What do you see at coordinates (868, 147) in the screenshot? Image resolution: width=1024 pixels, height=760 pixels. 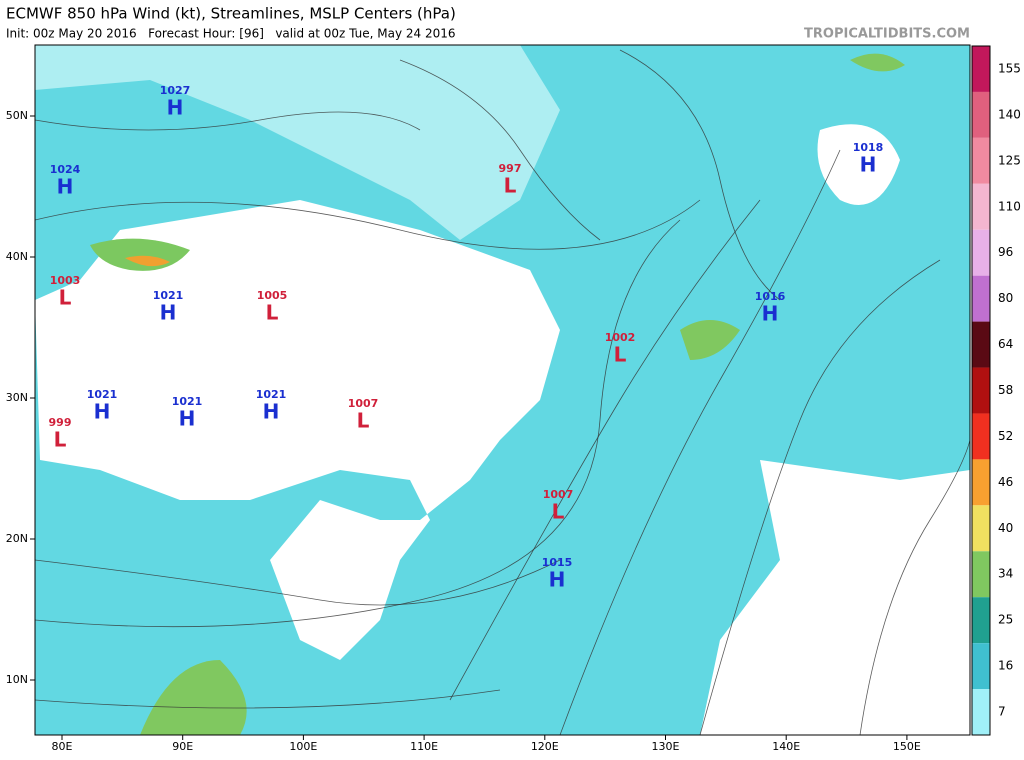 I see `pressure-value: 1018` at bounding box center [868, 147].